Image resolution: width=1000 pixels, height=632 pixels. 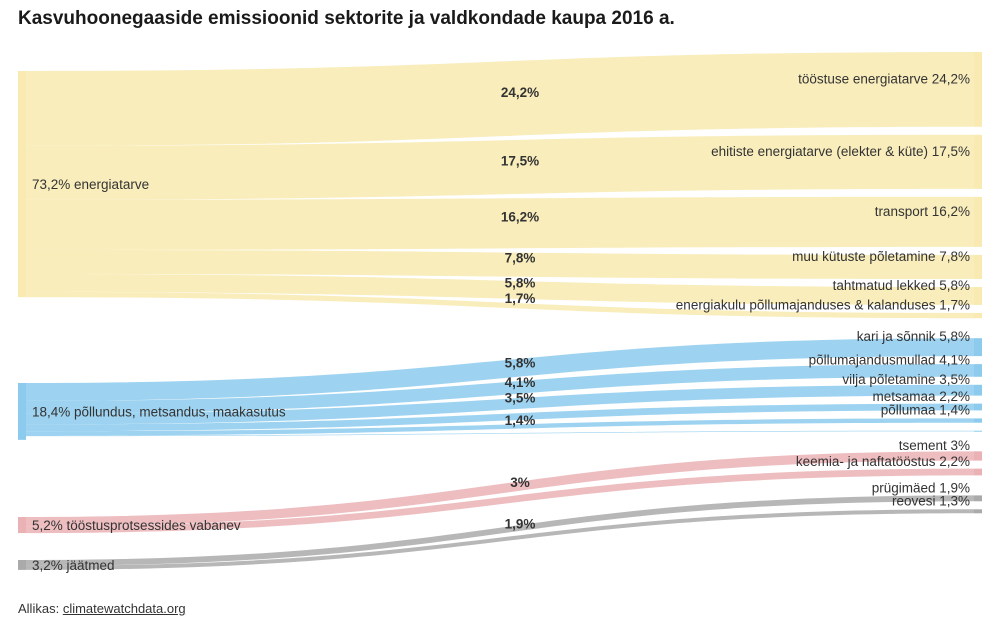 What do you see at coordinates (883, 461) in the screenshot?
I see `target-label-keemia-ja-naftatoostus-2-2: keemia- ja naftatööstus 2,2%` at bounding box center [883, 461].